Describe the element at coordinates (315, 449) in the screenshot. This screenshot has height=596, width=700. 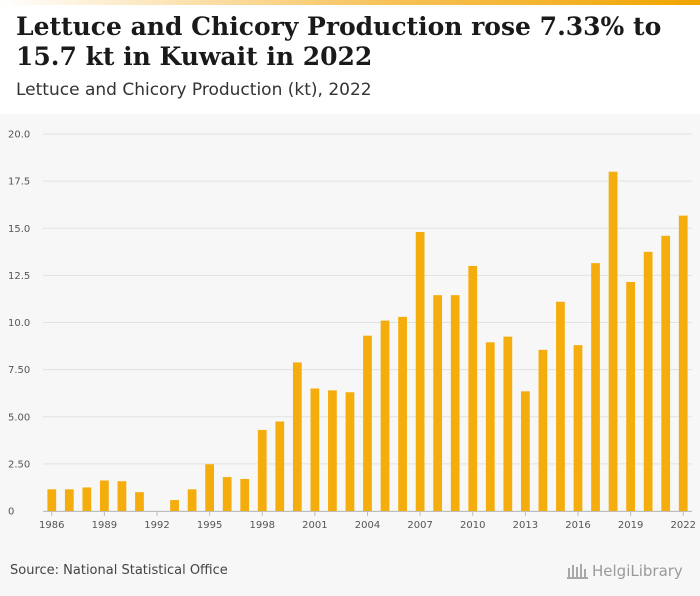
I see `bar-2001` at that location.